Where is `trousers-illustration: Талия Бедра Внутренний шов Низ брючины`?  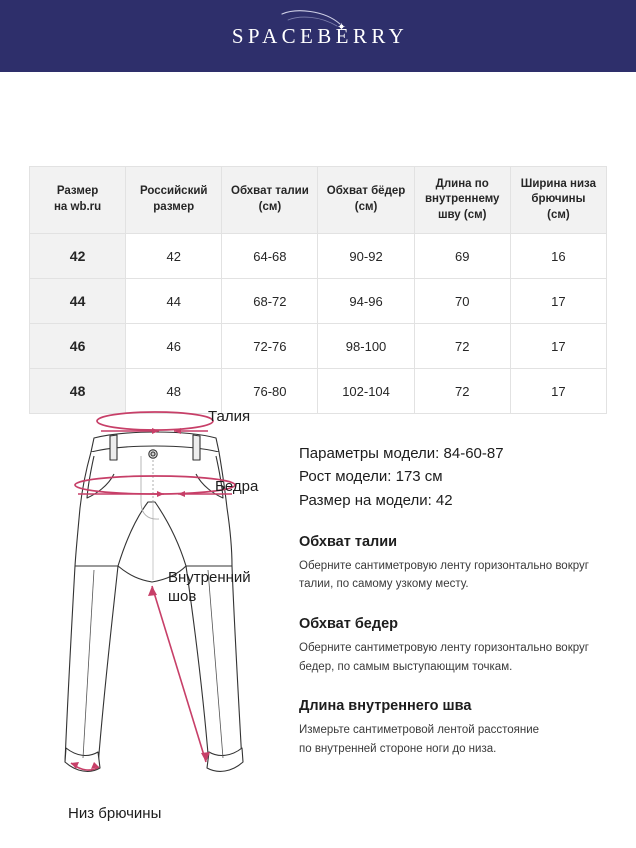
trousers-illustration: Талия Бедра Внутренний шов Низ брючины is located at coordinates (161, 615).